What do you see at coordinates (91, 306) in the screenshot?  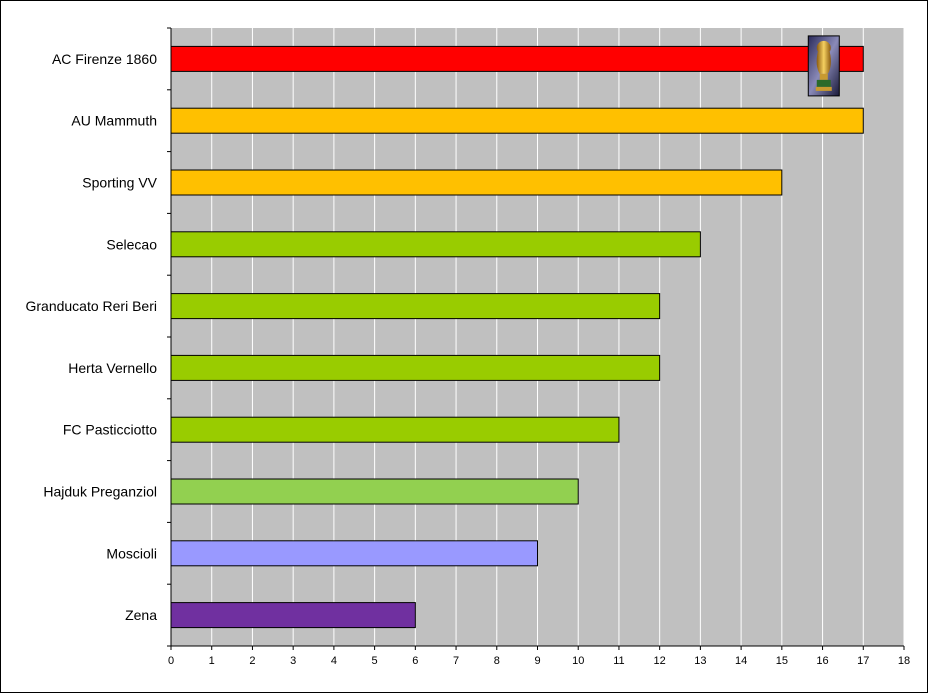 I see `category-label: Granducato Reri Beri` at bounding box center [91, 306].